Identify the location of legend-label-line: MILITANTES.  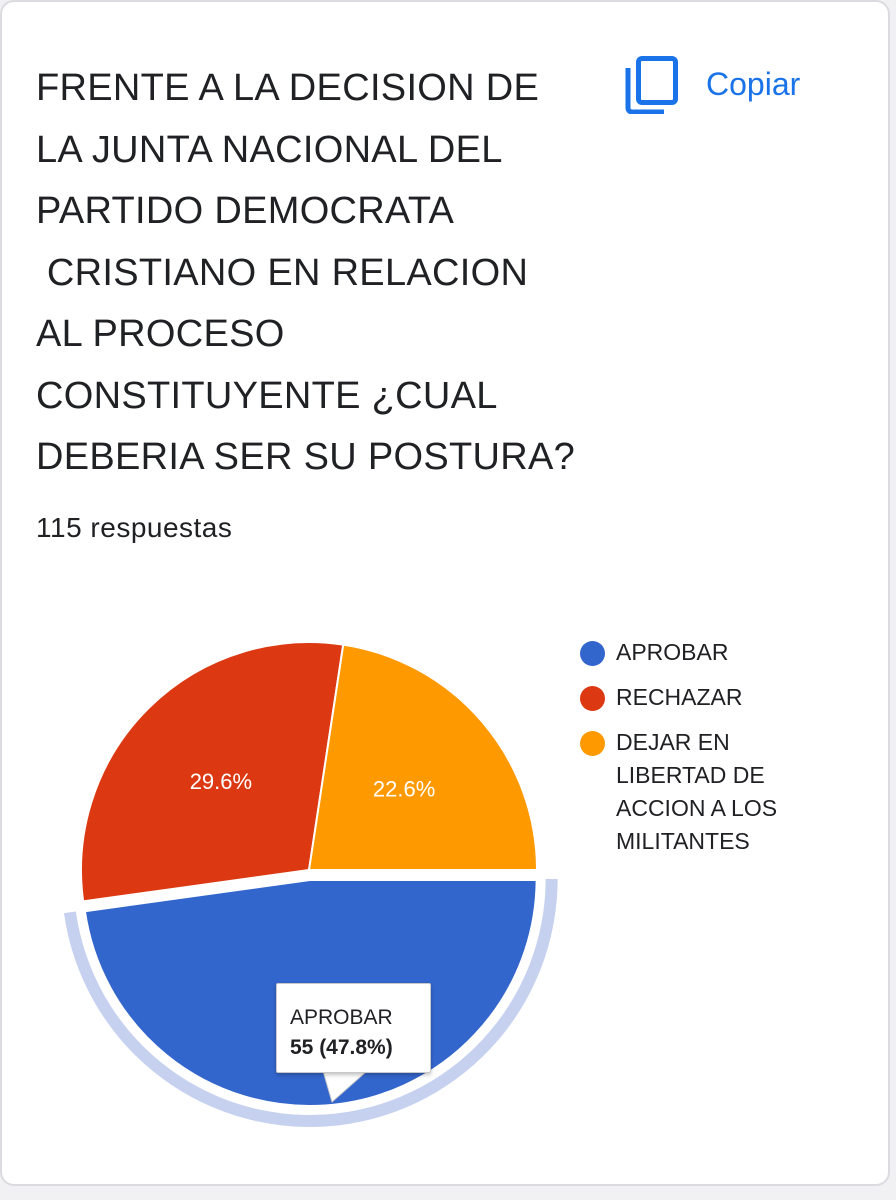
(683, 841).